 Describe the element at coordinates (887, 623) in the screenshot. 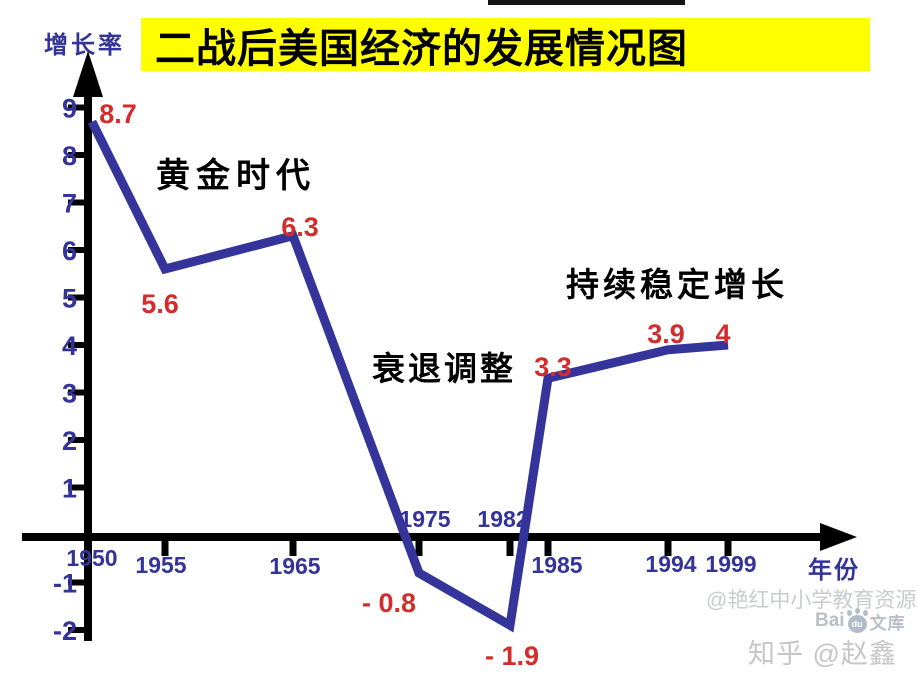

I see `baidu-wenku-text: 文库` at that location.